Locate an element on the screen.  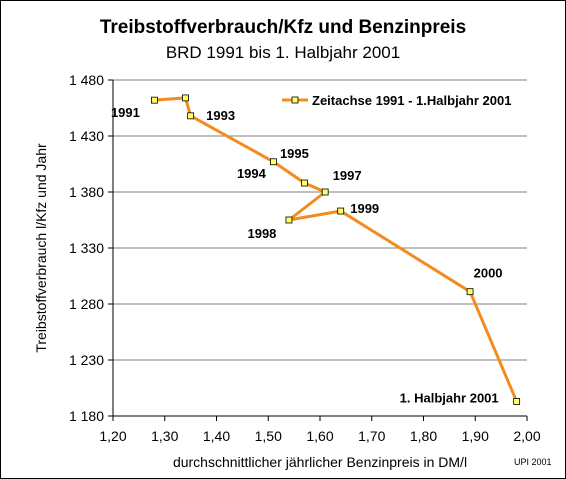
y-tick-label-2: 1 280 is located at coordinates (86, 304).